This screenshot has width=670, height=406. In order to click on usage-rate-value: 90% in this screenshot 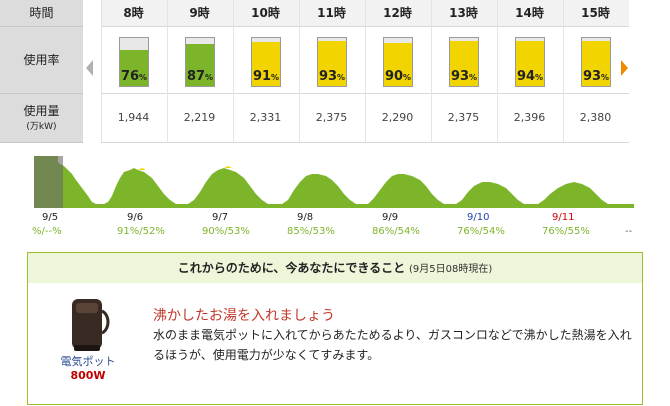, I will do `click(398, 76)`.